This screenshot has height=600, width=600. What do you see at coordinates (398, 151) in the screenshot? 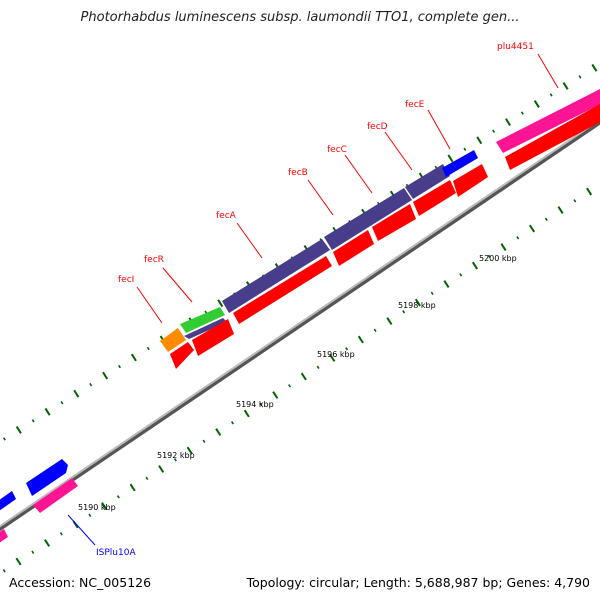
I see `leader-fecD` at bounding box center [398, 151].